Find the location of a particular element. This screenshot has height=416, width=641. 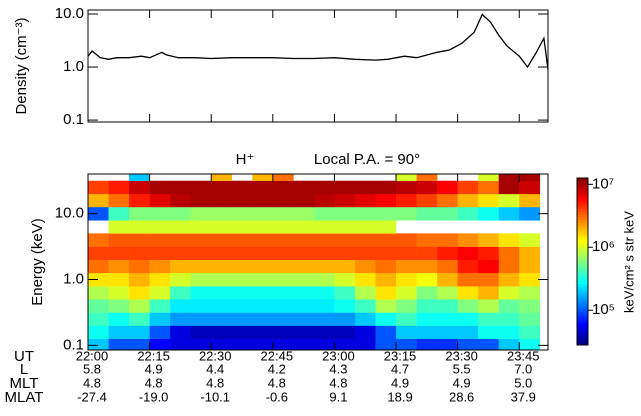

x-tick-label: 22:45 is located at coordinates (277, 355).